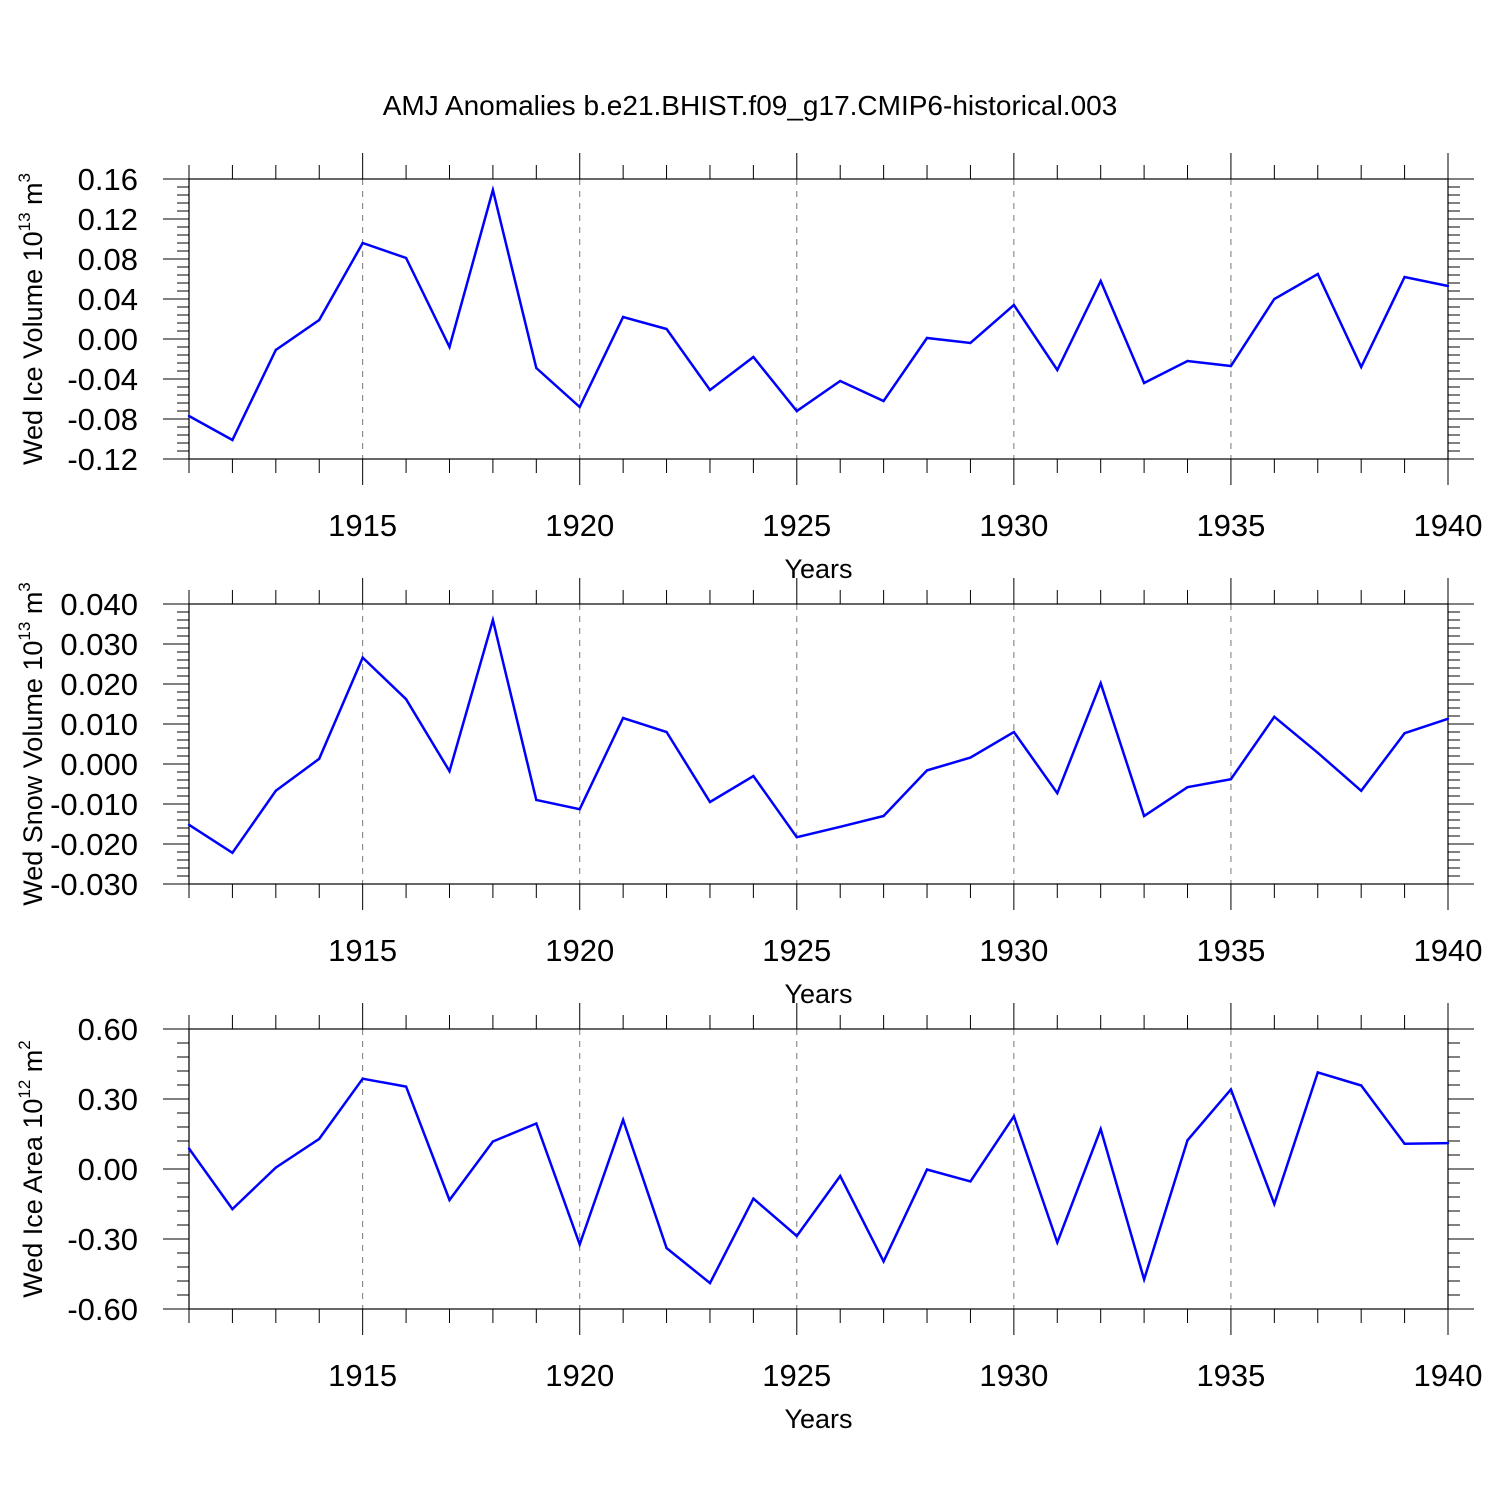  I want to click on y-axis-label-unit-exponent: 2, so click(24, 1044).